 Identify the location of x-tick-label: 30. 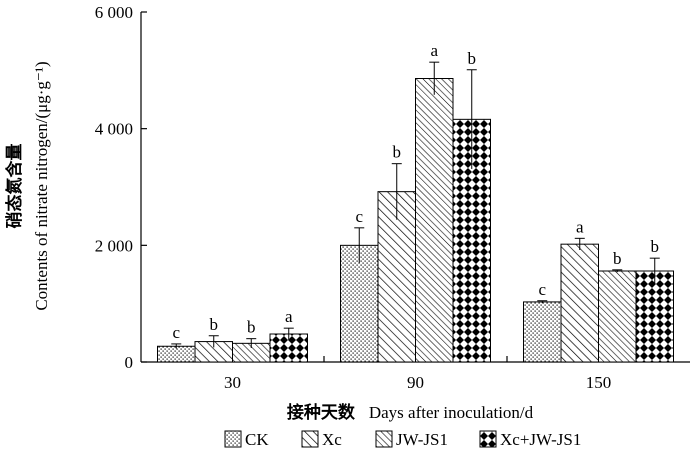
(232, 382).